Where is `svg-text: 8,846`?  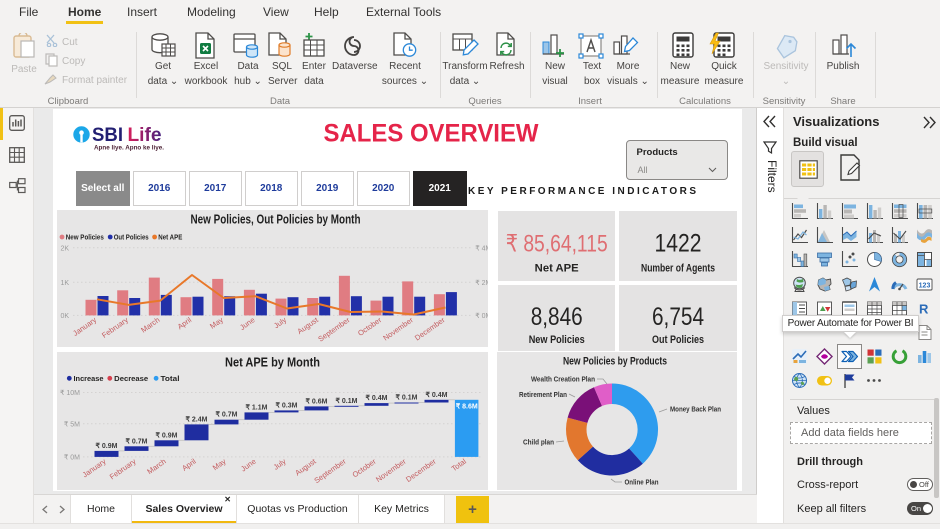
svg-text: 8,846 is located at coordinates (556, 317).